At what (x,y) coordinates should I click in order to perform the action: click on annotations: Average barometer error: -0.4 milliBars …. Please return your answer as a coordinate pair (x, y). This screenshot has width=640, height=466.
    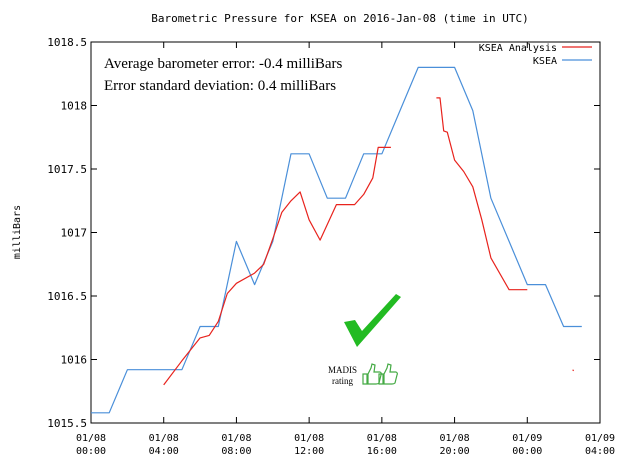
    Looking at the image, I should click on (223, 75).